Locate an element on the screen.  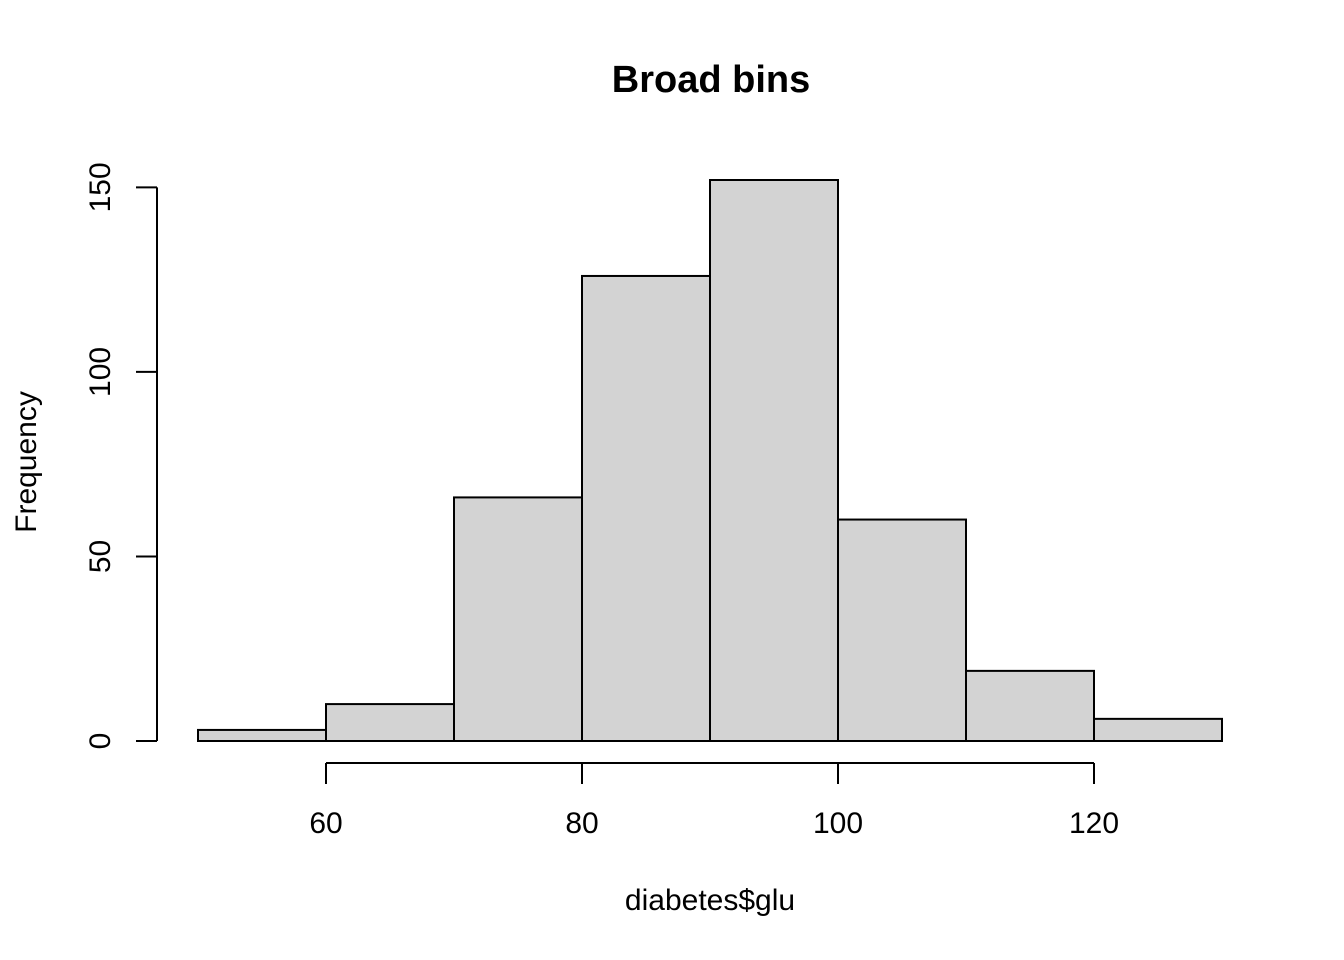
y-tick-label: 50 is located at coordinates (100, 556).